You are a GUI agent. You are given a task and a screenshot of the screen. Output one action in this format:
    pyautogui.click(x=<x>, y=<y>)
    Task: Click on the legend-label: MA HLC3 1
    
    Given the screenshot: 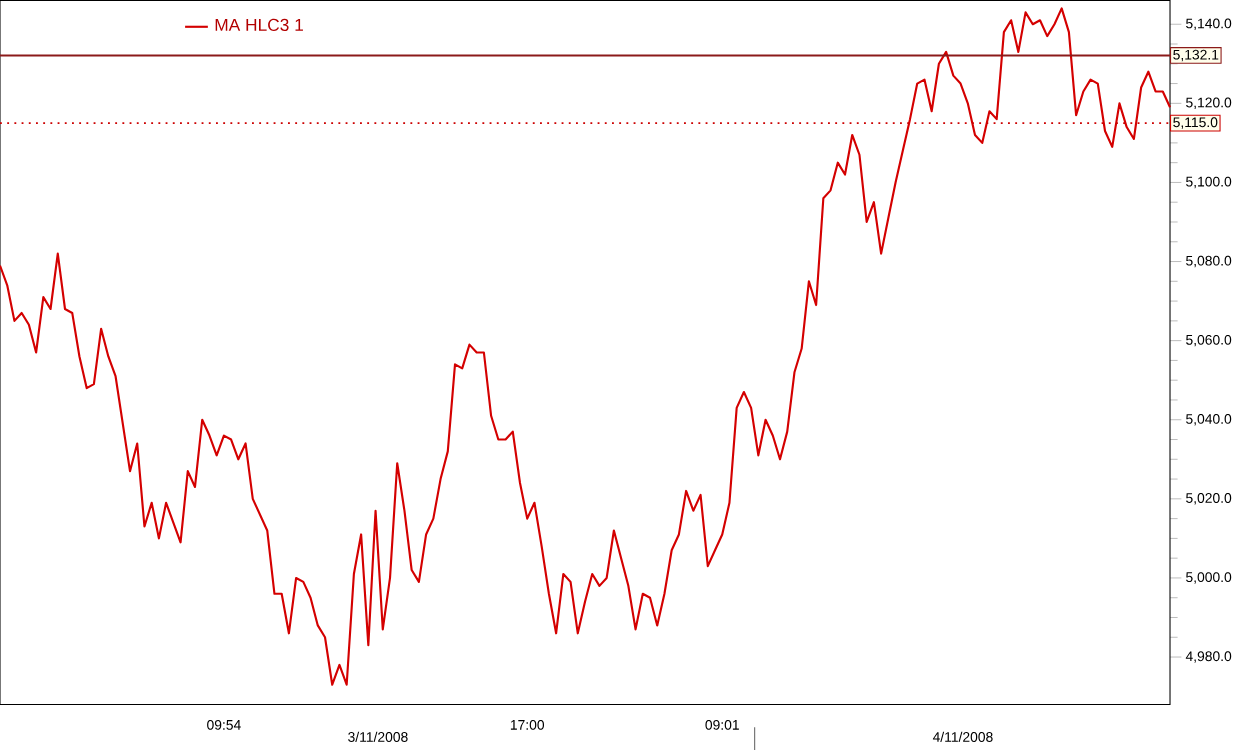 What is the action you would take?
    pyautogui.click(x=259, y=25)
    